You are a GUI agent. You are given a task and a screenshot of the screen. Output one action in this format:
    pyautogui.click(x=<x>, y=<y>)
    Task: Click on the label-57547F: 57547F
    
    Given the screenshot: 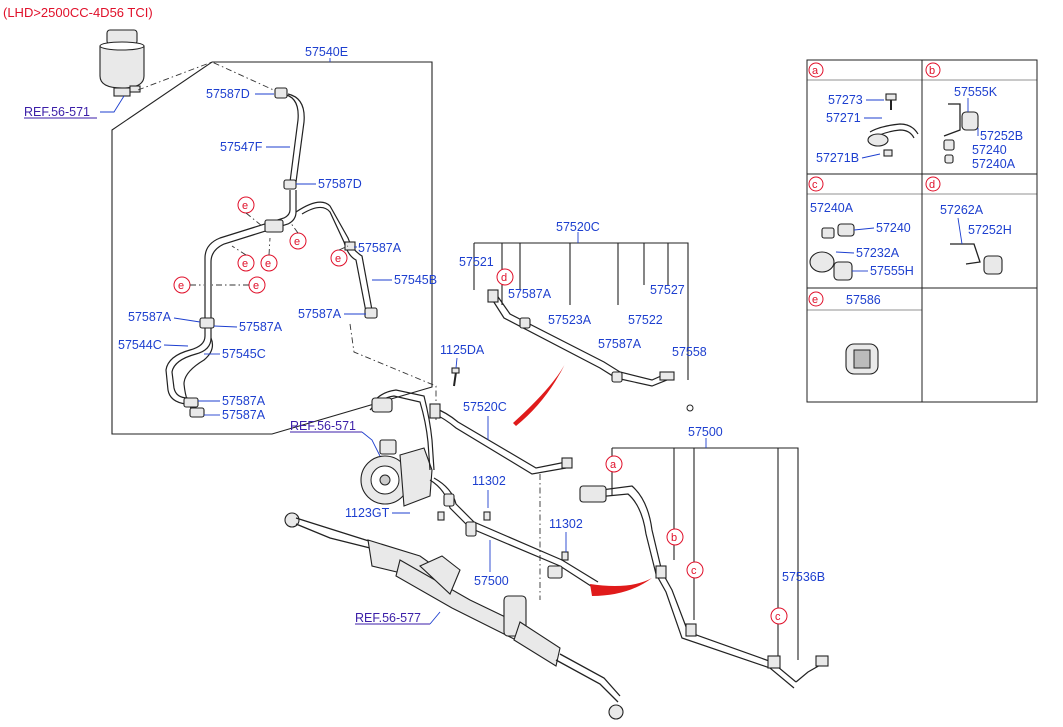 What is the action you would take?
    pyautogui.click(x=241, y=147)
    